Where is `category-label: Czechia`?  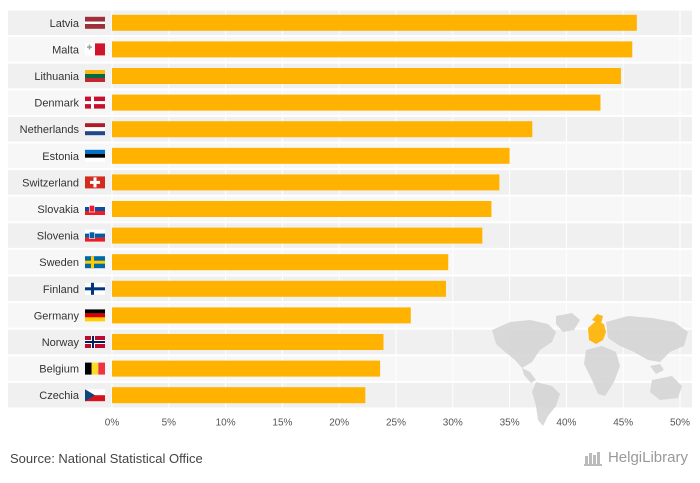
category-label: Czechia is located at coordinates (59, 396).